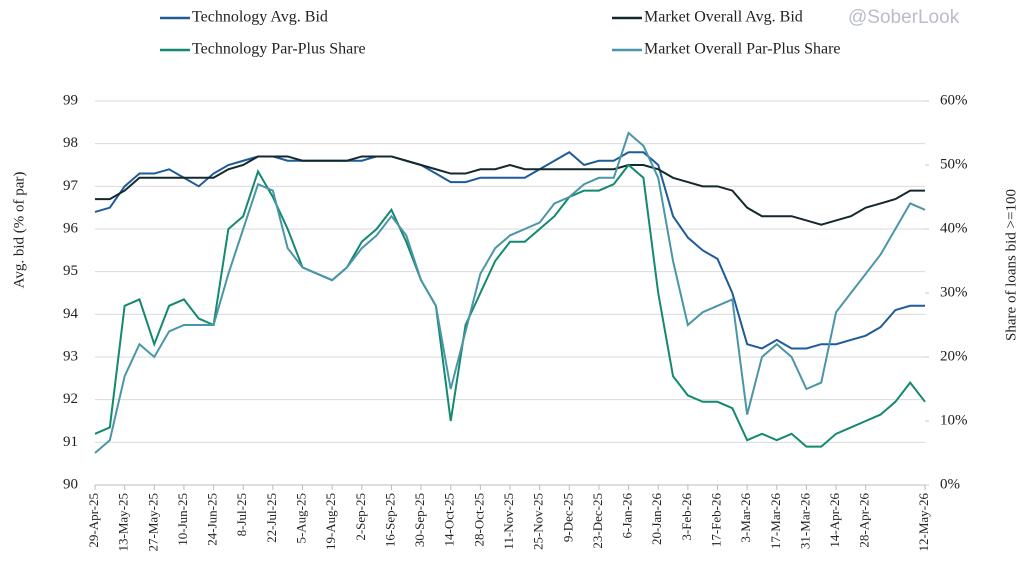 The width and height of the screenshot is (1023, 571). I want to click on x-tick-label: 13-May-25, so click(123, 522).